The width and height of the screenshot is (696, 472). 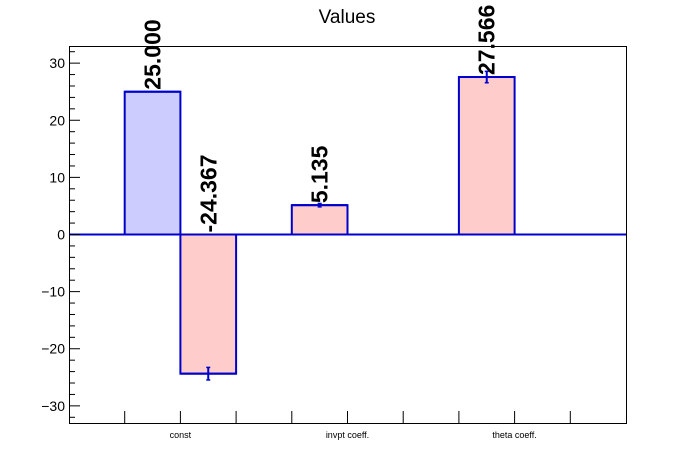 What do you see at coordinates (57, 120) in the screenshot?
I see `y-tick-label: 20` at bounding box center [57, 120].